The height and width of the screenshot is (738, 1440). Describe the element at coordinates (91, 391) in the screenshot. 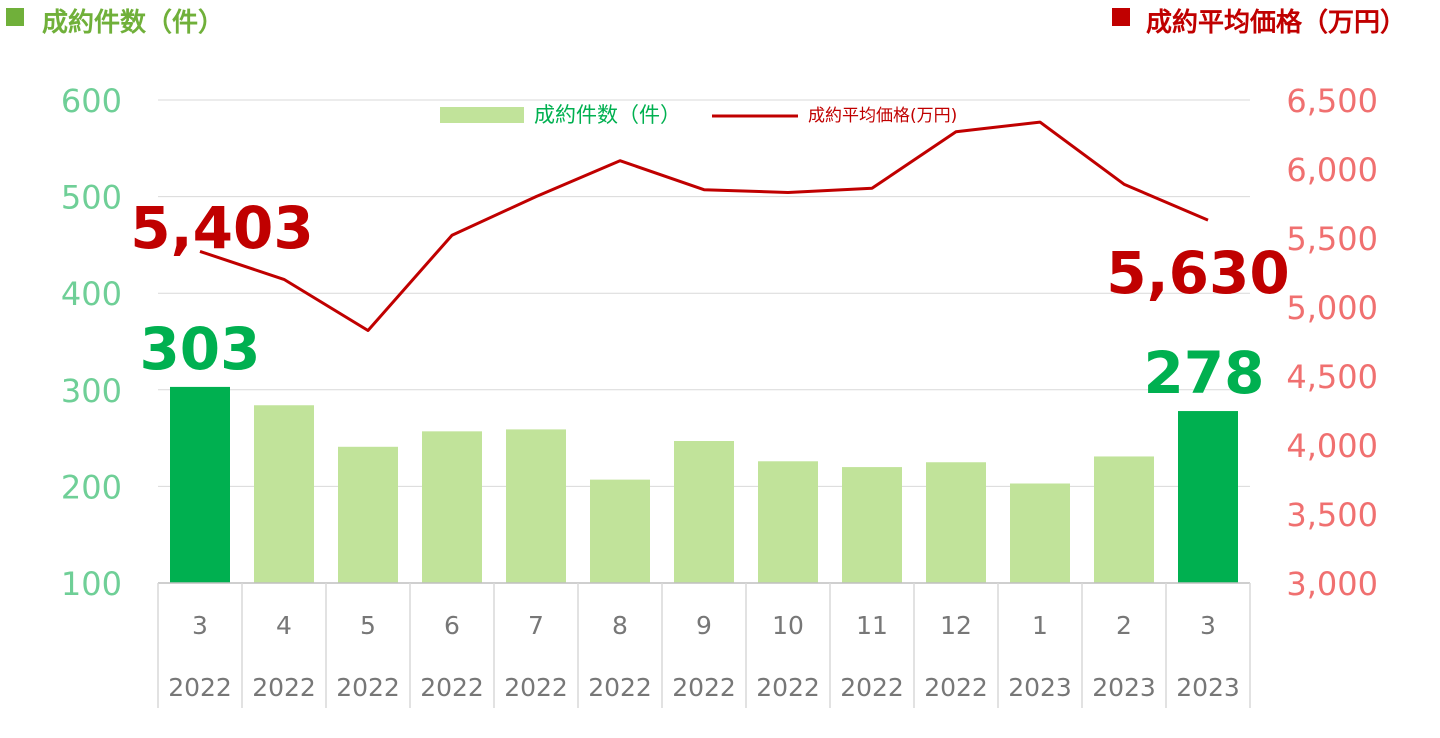

I see `left-tick-label: 300` at that location.